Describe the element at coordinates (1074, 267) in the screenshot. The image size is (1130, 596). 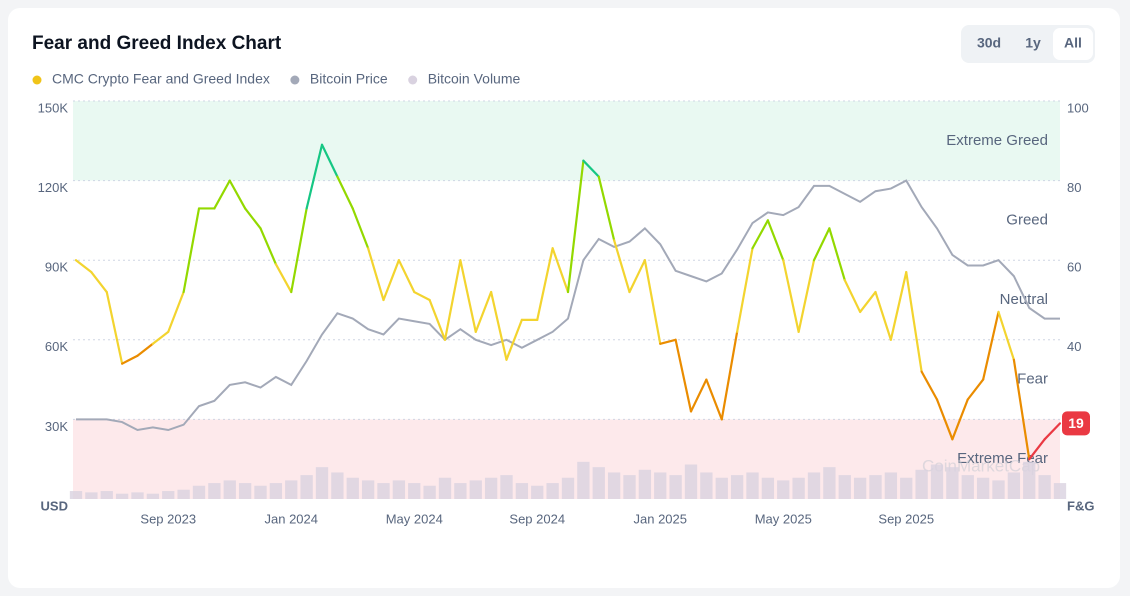
I see `y2-tick-label: 60` at that location.